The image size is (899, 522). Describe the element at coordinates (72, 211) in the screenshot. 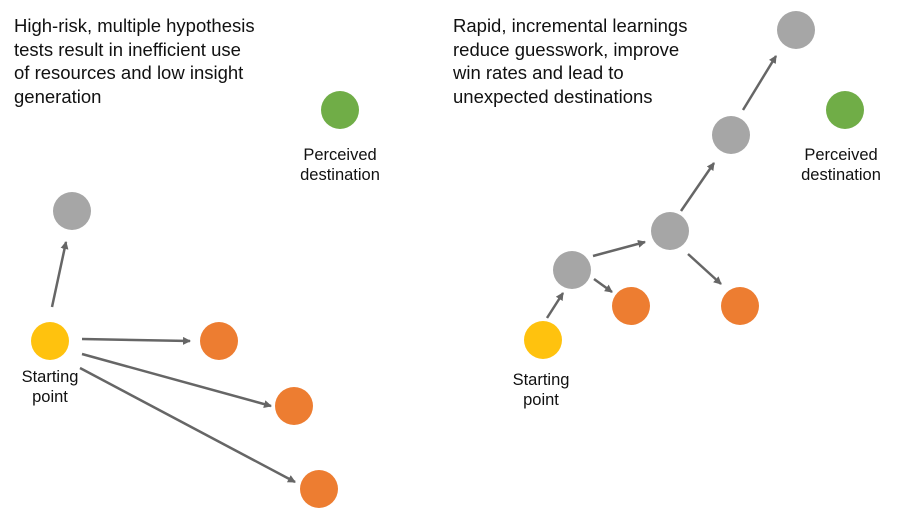

I see `left-gray-node` at that location.